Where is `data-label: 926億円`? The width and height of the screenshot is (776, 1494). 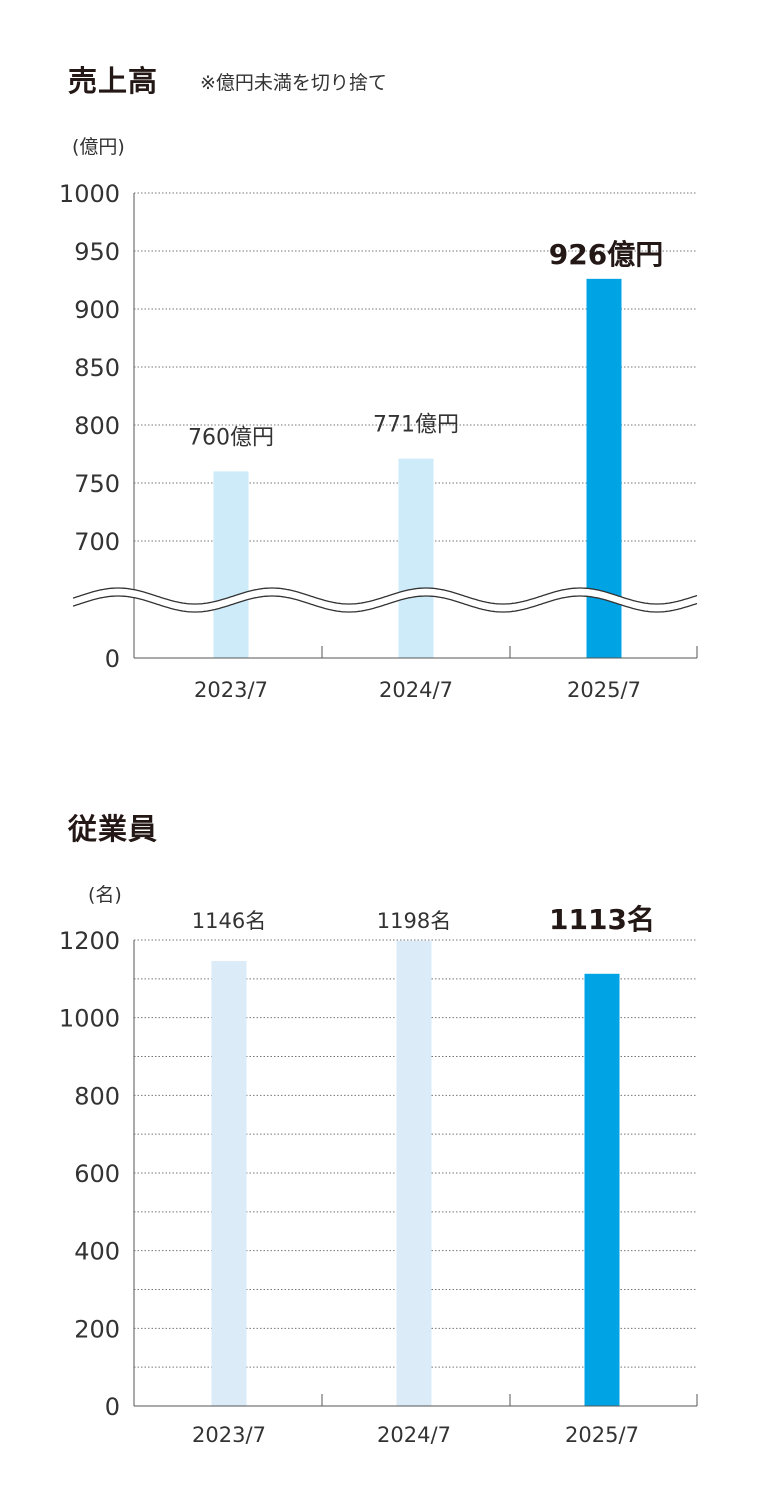 data-label: 926億円 is located at coordinates (606, 254).